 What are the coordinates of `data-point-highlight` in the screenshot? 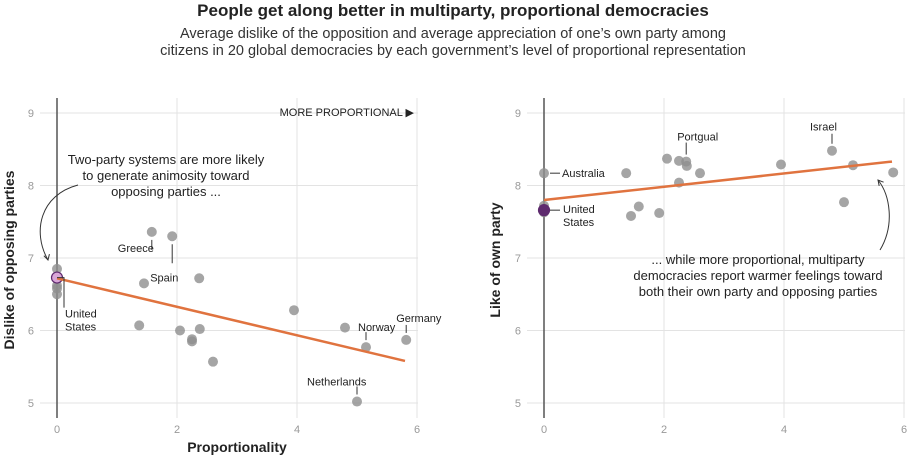 It's located at (544, 210).